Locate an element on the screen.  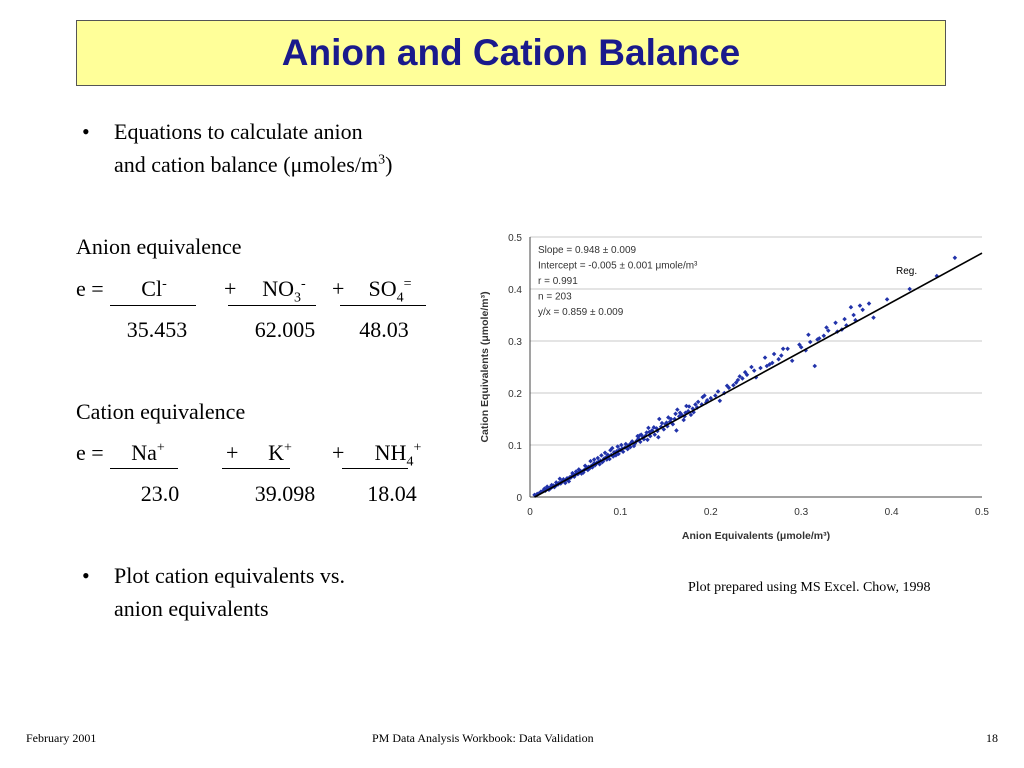
cation-term-k: K+ is located at coordinates (280, 452).